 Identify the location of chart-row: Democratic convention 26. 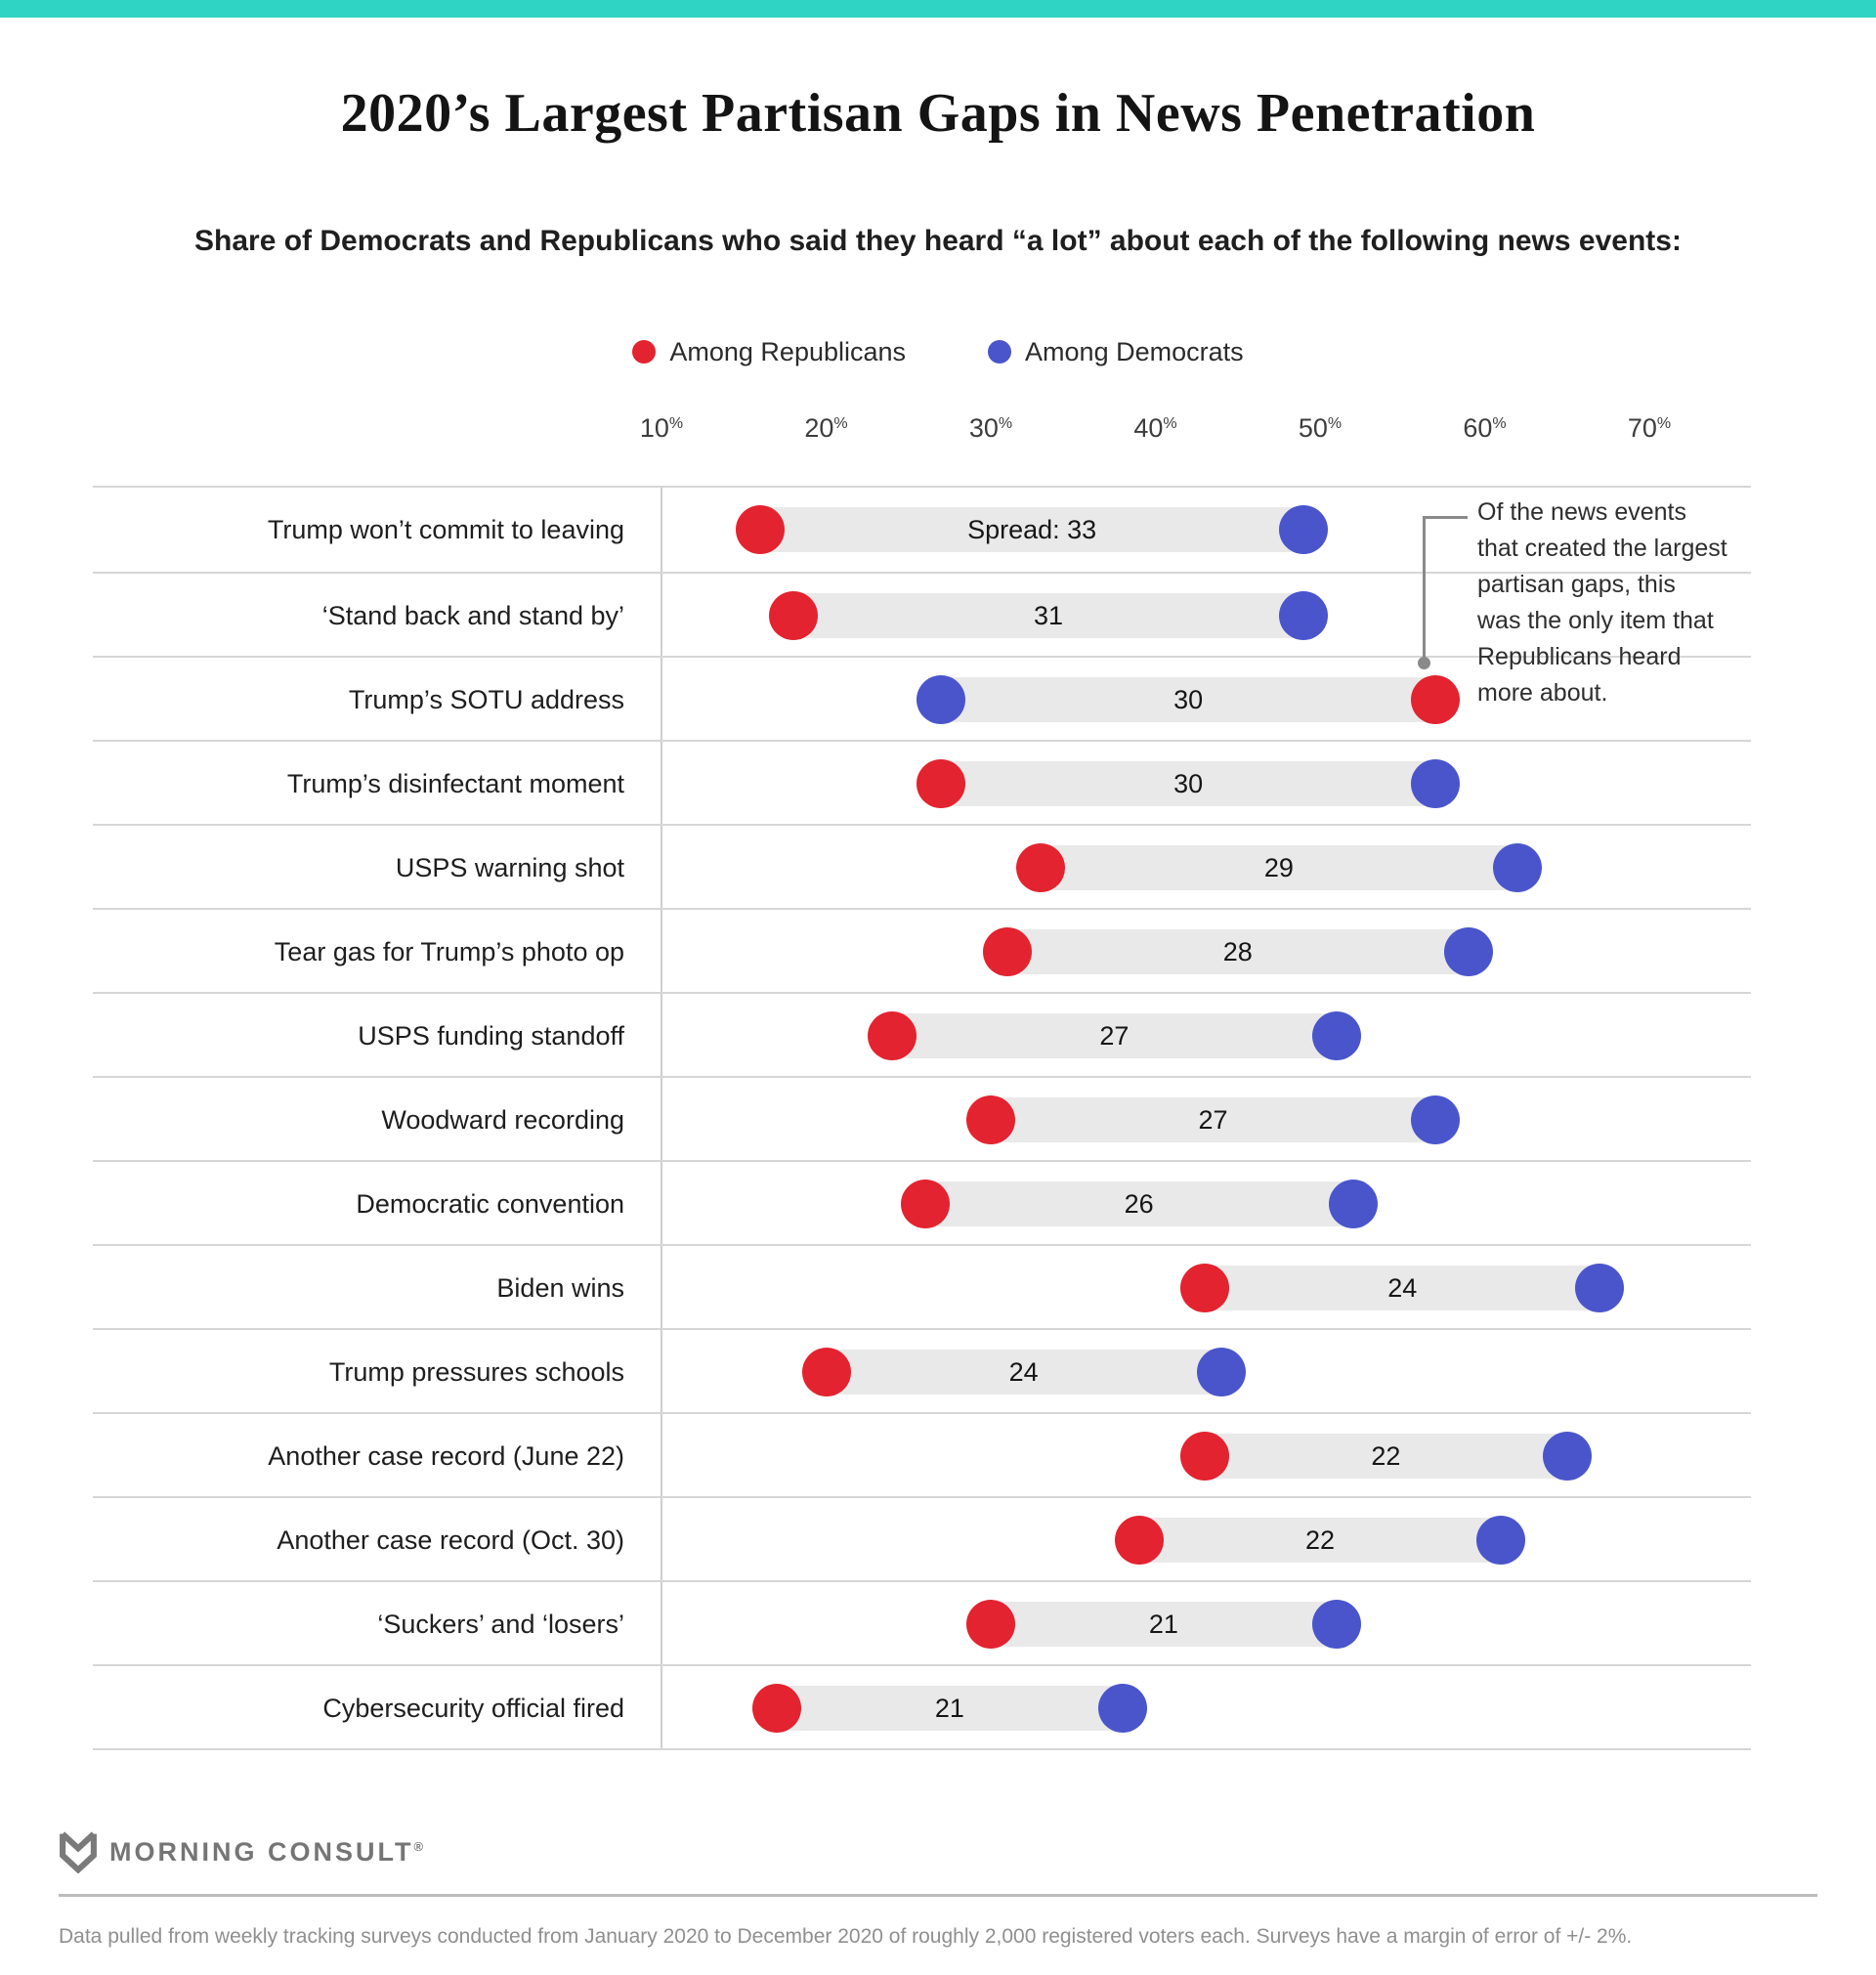
(922, 1203).